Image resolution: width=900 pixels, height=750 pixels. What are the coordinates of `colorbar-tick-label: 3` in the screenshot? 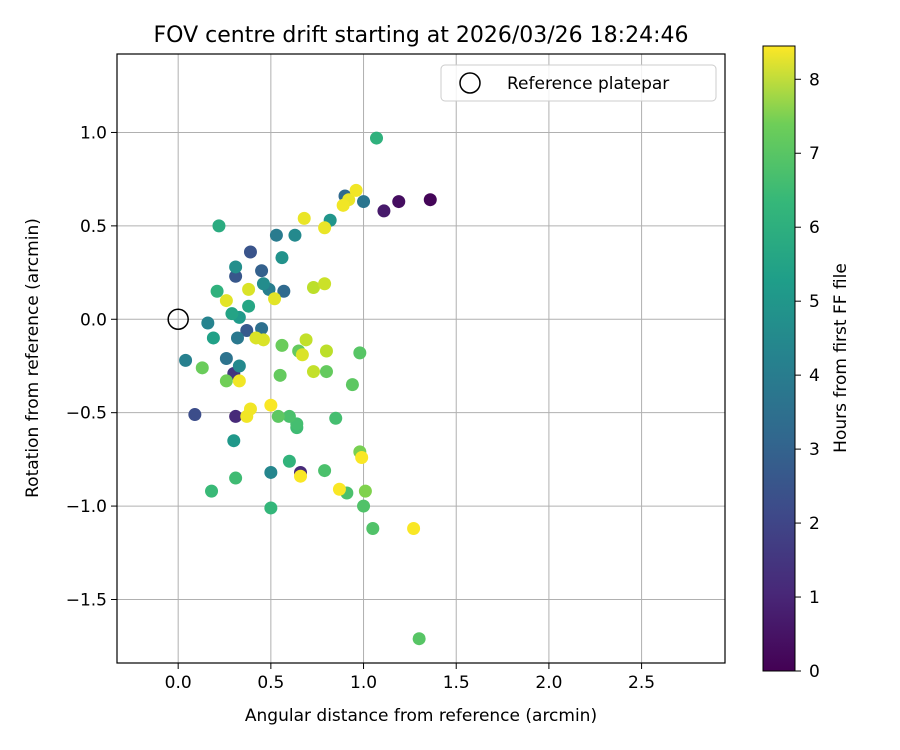 It's located at (814, 450).